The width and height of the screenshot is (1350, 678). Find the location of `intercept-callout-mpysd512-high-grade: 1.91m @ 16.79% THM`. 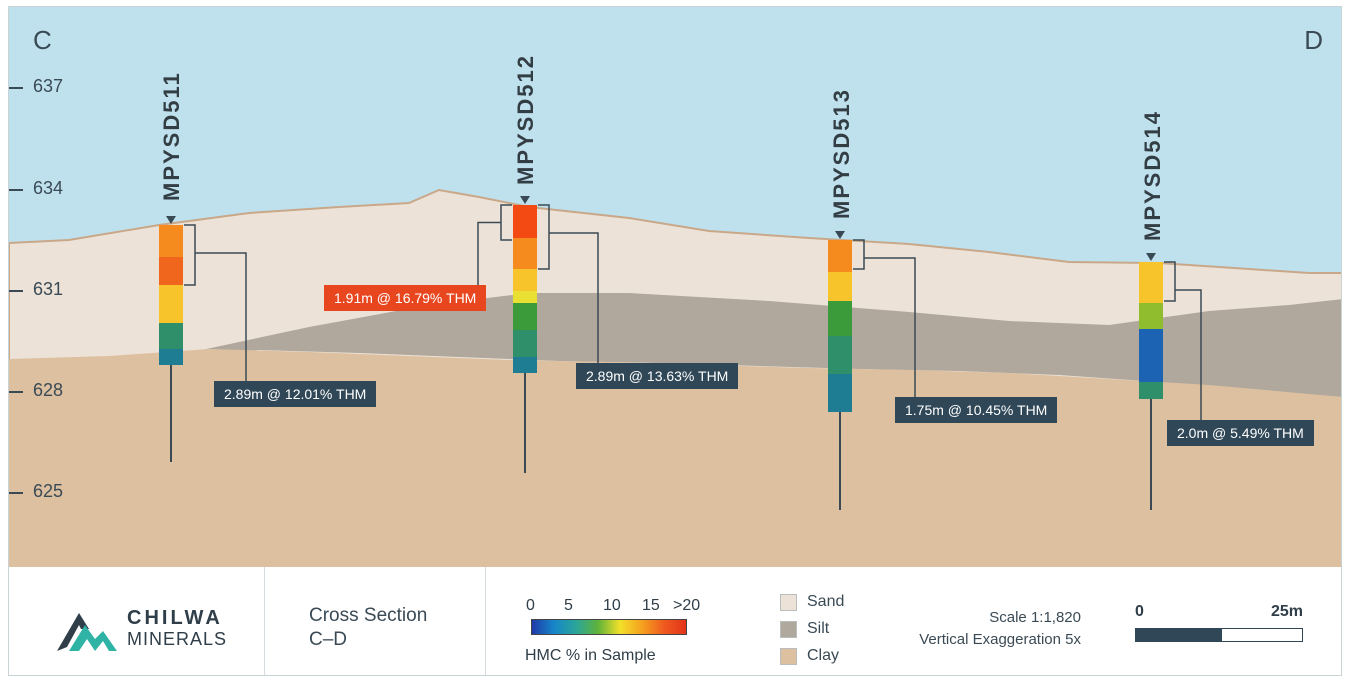

intercept-callout-mpysd512-high-grade: 1.91m @ 16.79% THM is located at coordinates (405, 298).